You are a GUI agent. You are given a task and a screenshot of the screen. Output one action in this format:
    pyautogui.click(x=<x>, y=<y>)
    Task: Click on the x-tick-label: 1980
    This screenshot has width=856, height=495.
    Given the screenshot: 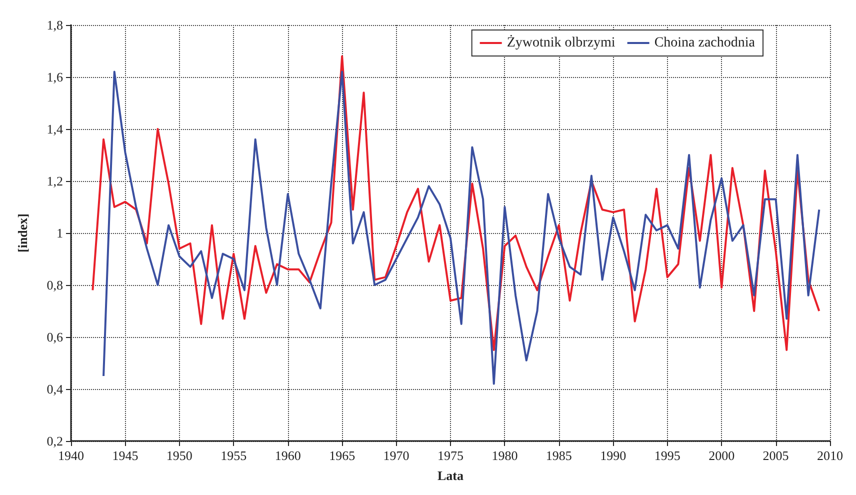 What is the action you would take?
    pyautogui.click(x=505, y=455)
    